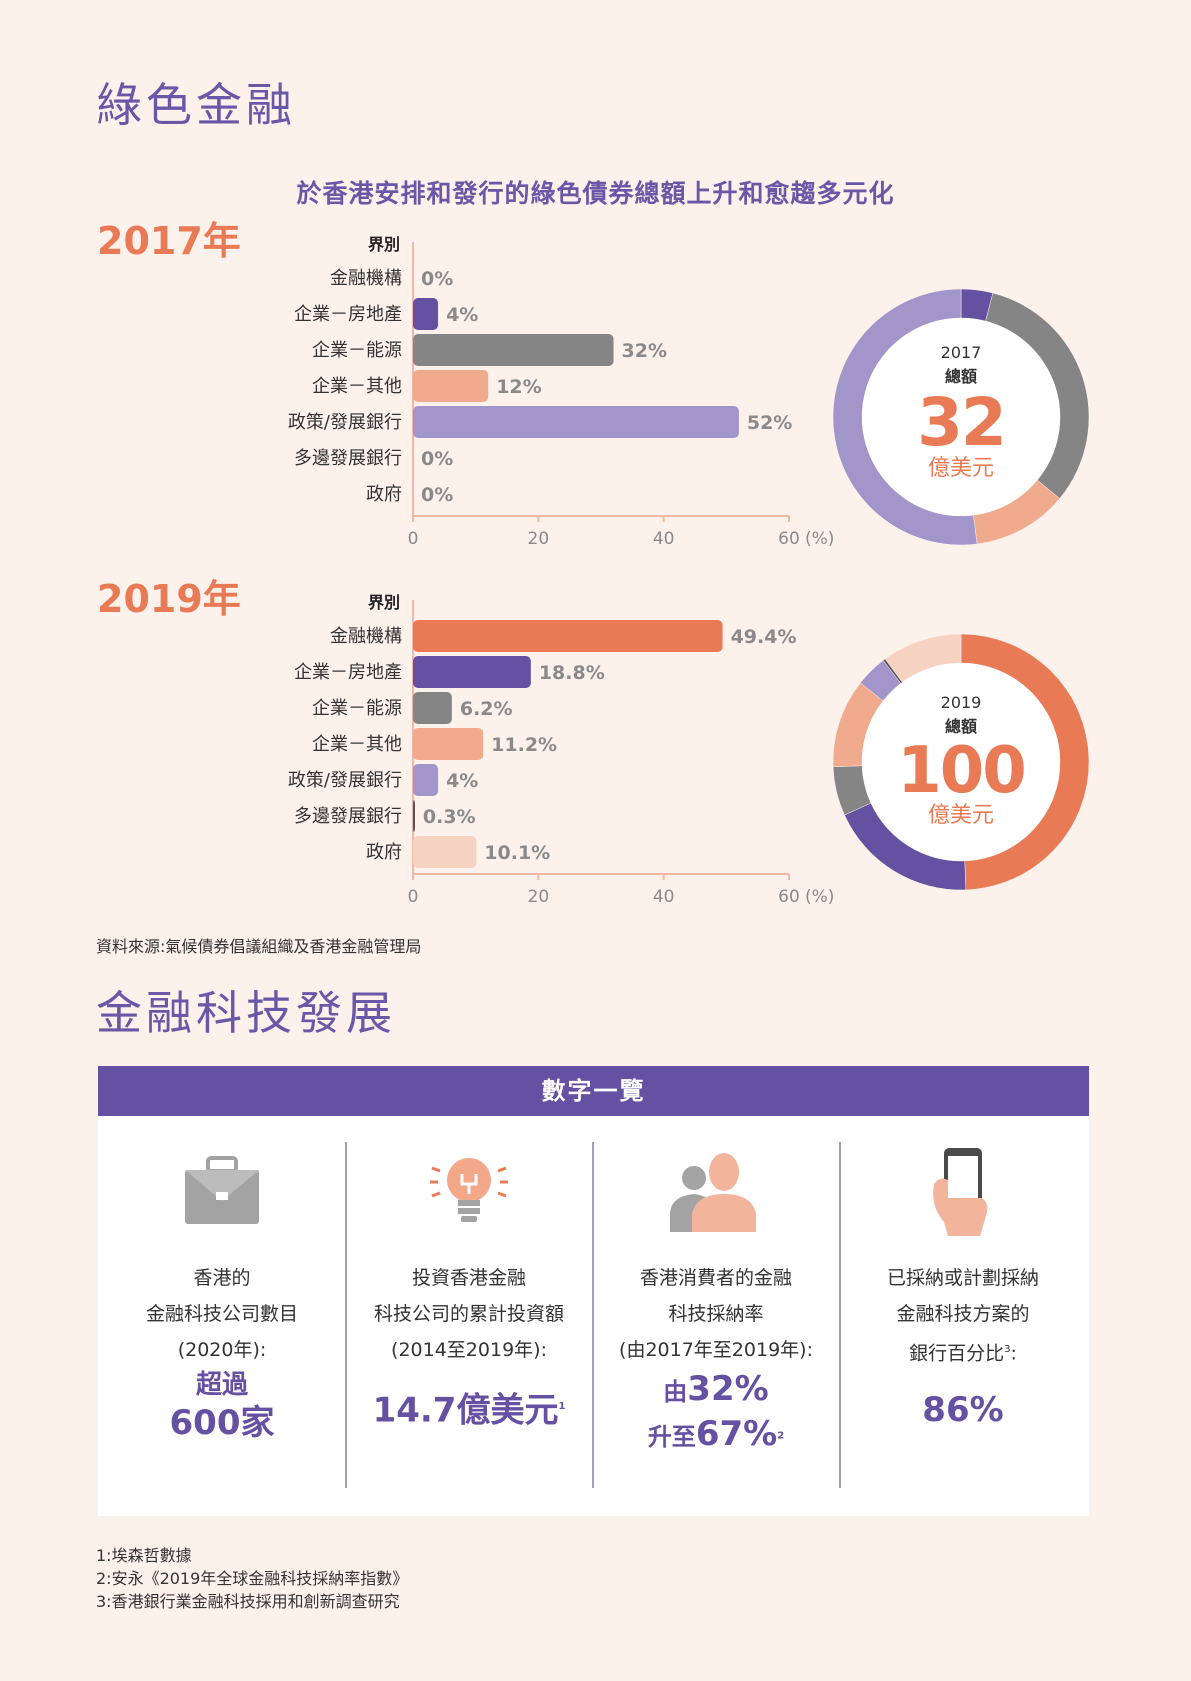 This screenshot has width=1191, height=1681. What do you see at coordinates (169, 241) in the screenshot?
I see `year-label-2017: 2017年` at bounding box center [169, 241].